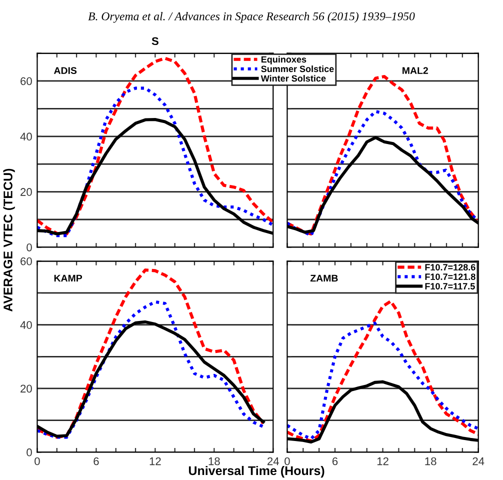 The image size is (503, 480). I want to click on annotation: ADIS, so click(65, 70).